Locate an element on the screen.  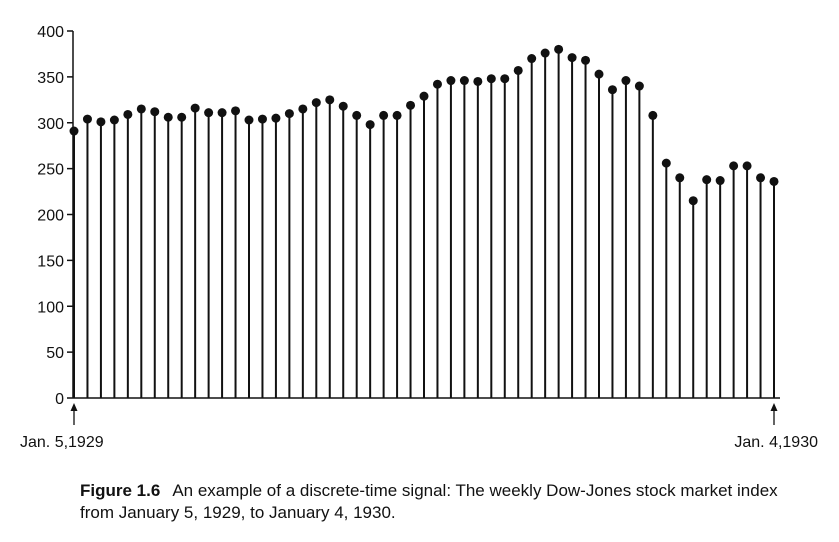
y-tick-label: 200 is located at coordinates (50, 216).